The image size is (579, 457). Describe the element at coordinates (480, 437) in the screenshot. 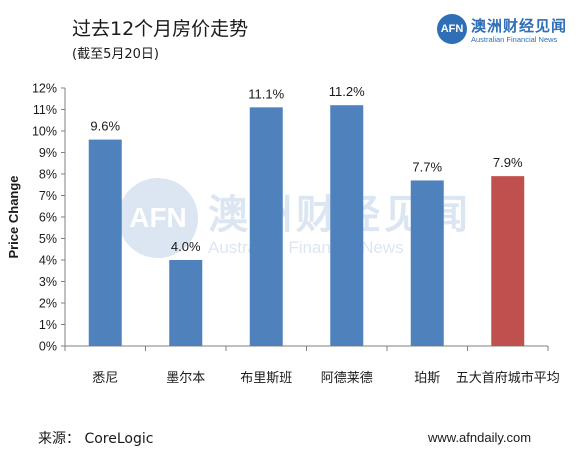

I see `site-url: www.afndaily.com` at that location.